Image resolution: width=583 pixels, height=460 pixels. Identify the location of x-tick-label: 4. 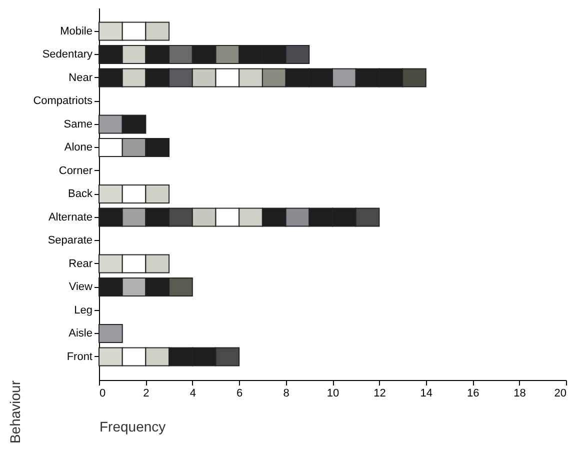
(193, 394).